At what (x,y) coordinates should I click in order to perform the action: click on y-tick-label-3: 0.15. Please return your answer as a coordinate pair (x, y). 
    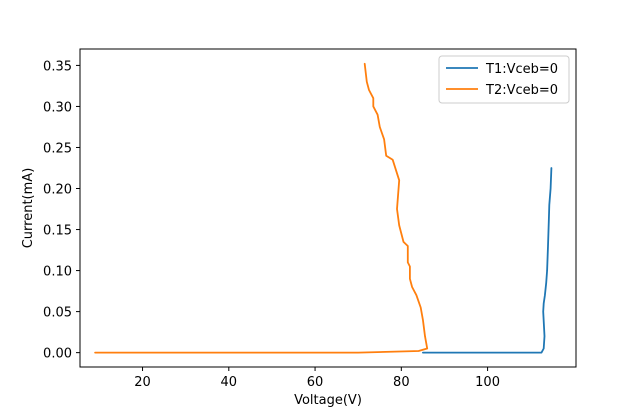
    Looking at the image, I should click on (57, 231).